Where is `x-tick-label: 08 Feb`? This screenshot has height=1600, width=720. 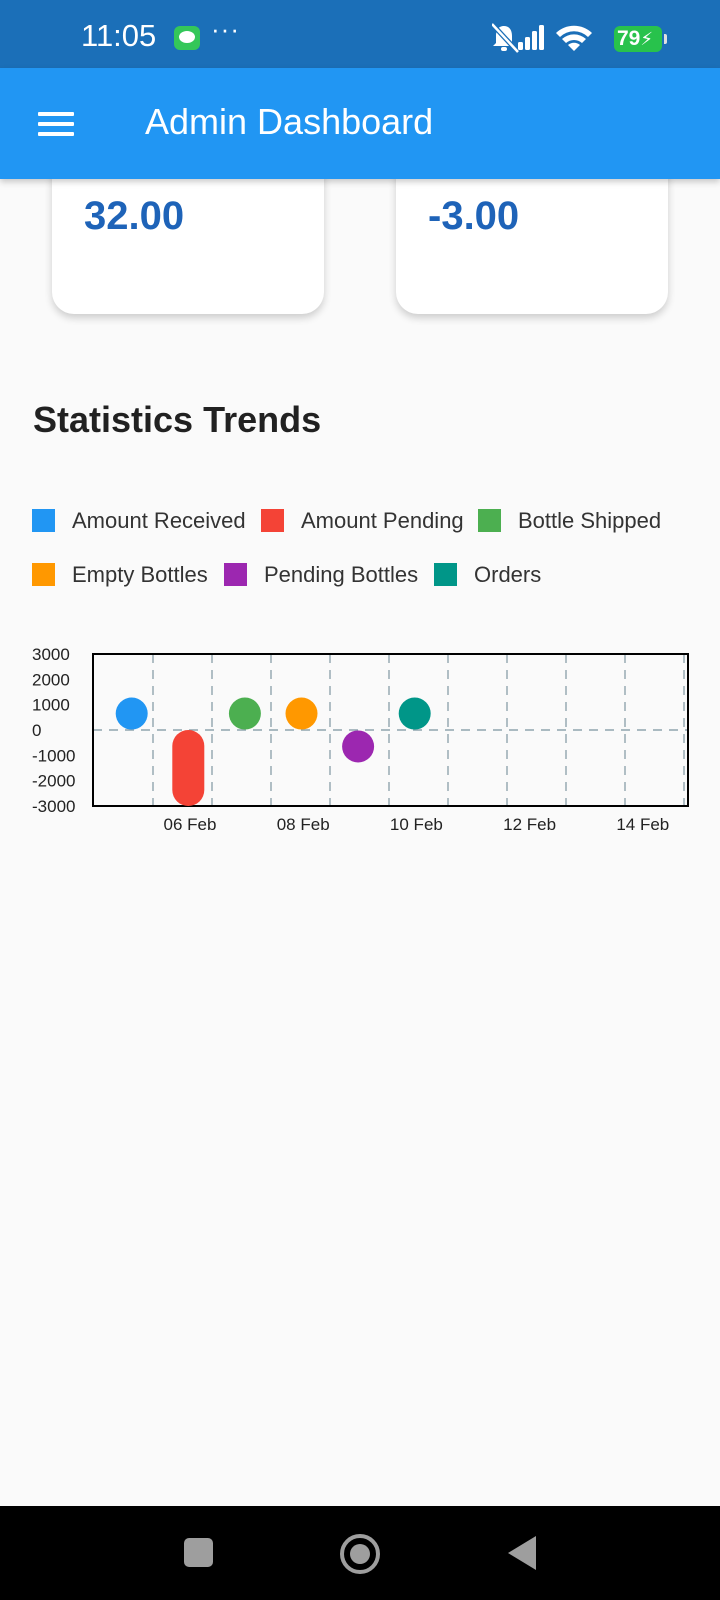 x-tick-label: 08 Feb is located at coordinates (303, 824).